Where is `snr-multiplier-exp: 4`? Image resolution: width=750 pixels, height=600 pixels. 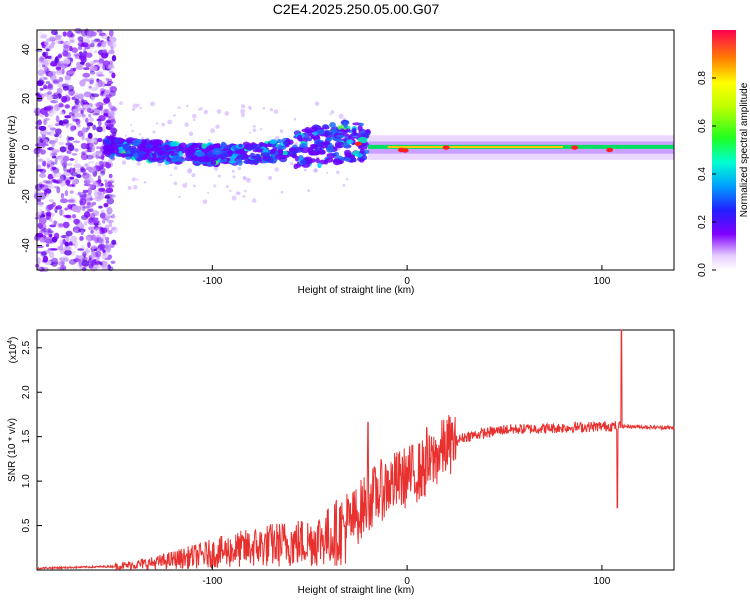
snr-multiplier-exp: 4 is located at coordinates (10, 342).